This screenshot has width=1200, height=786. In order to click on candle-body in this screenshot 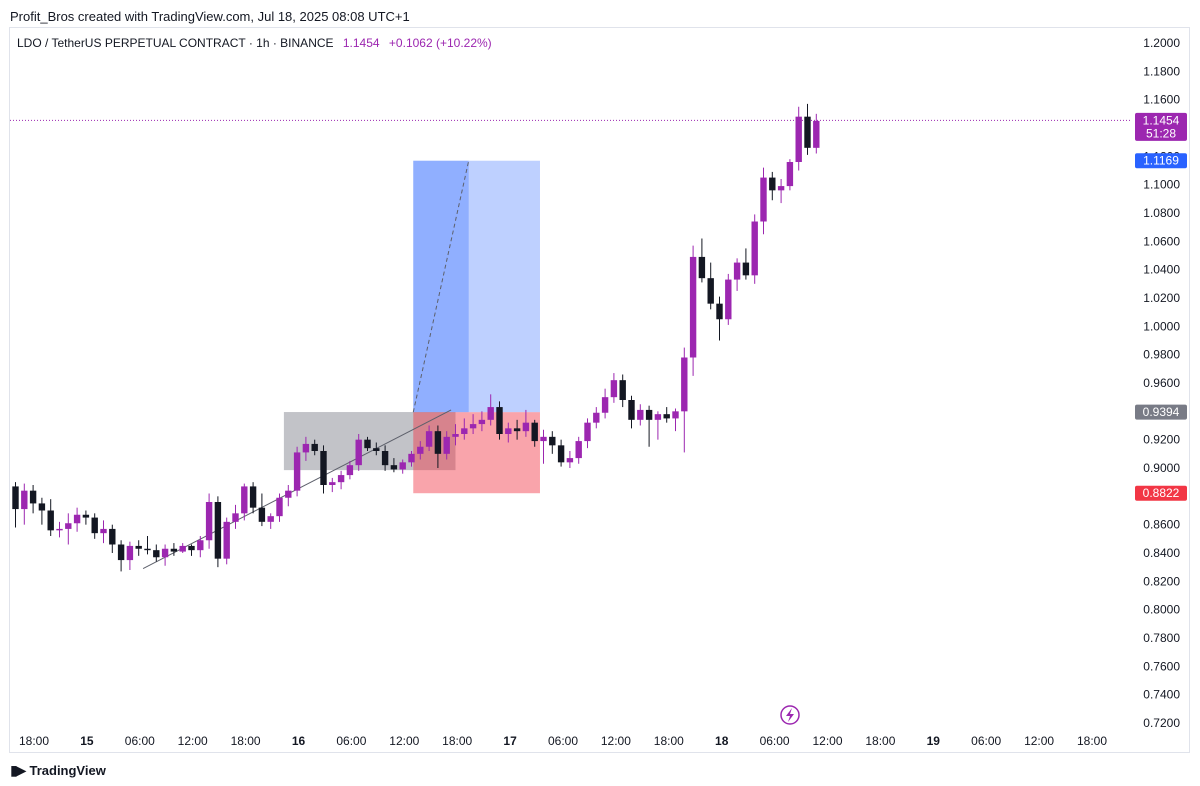, I will do `click(464, 431)`.